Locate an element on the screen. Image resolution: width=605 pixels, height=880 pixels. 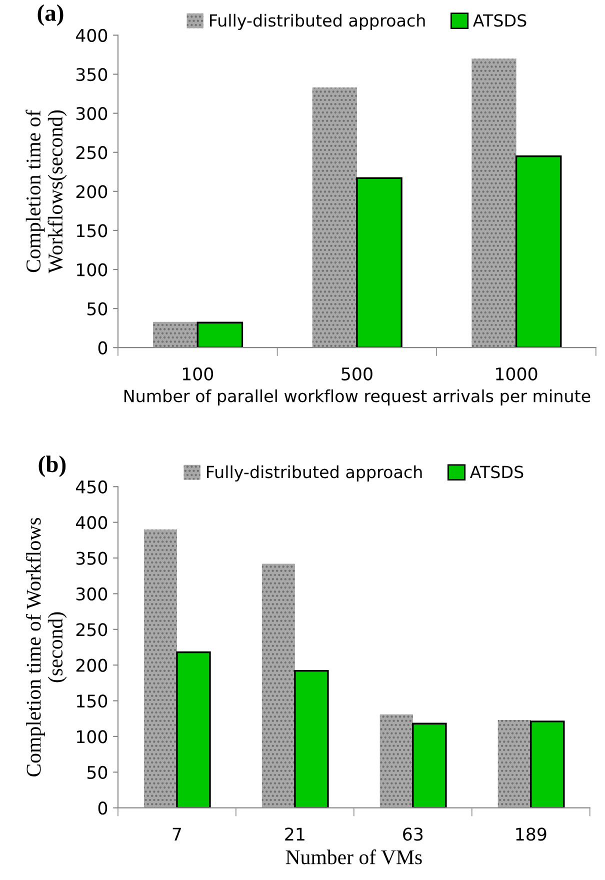
x-tick-label: 21 is located at coordinates (294, 834).